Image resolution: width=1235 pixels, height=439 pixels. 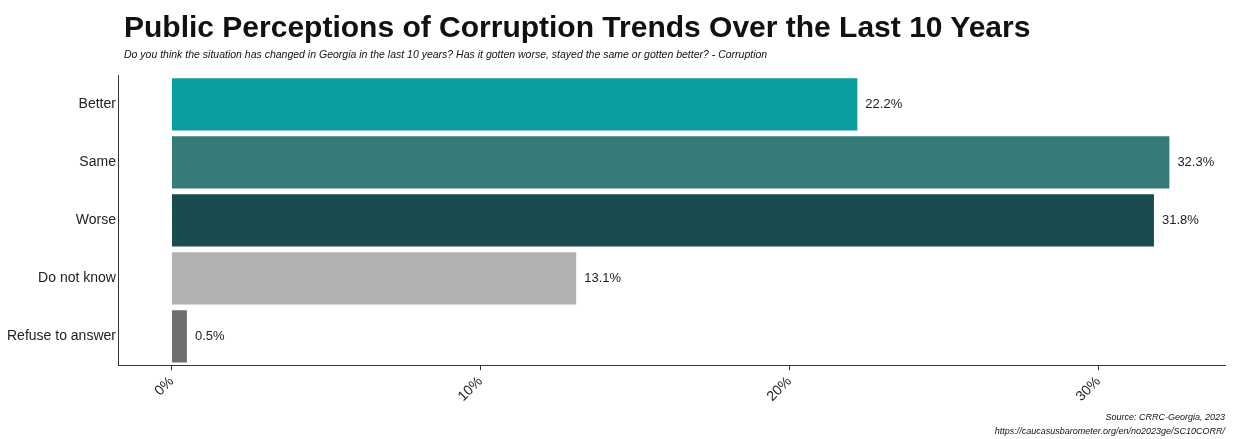 I want to click on source-note: Source: CRRC-Georgia, 2023, so click(x=1164, y=417).